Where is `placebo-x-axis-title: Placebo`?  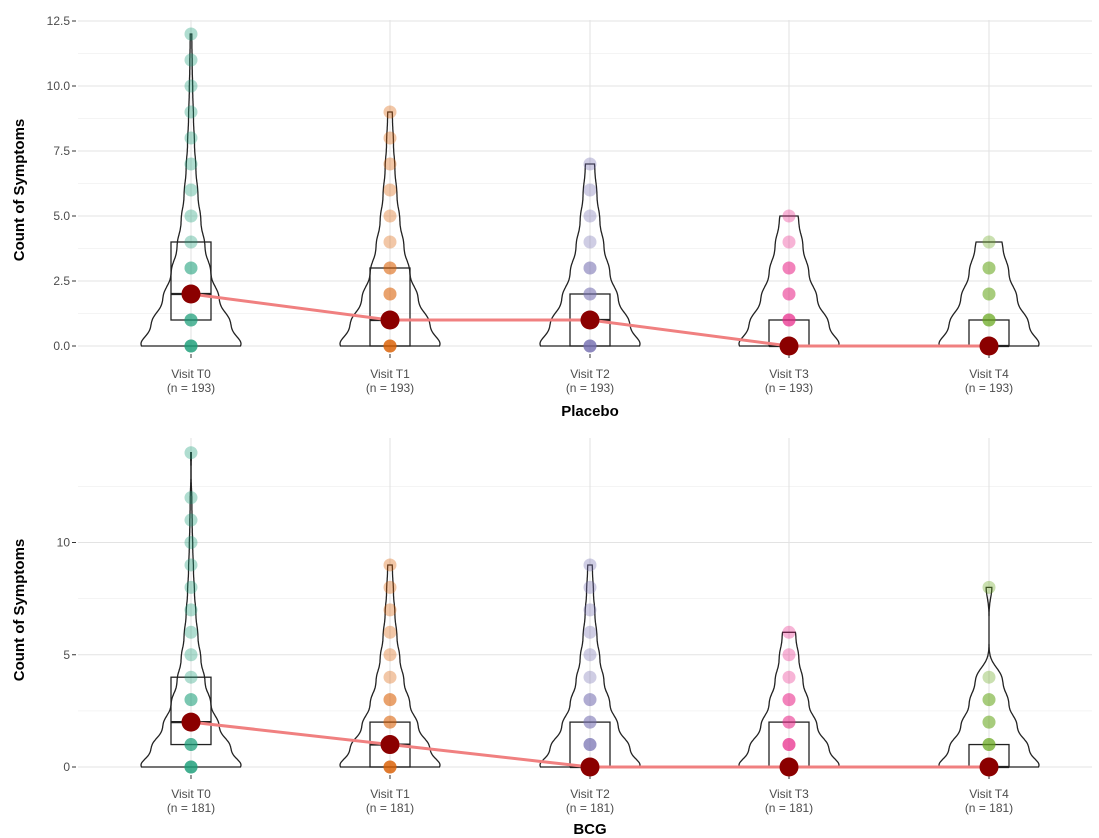 placebo-x-axis-title: Placebo is located at coordinates (590, 411).